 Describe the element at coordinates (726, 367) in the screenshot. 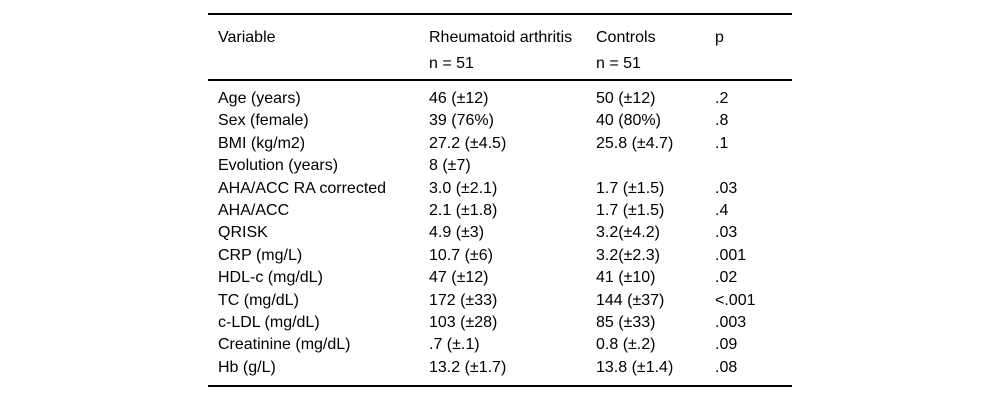

I see `cell-p: .08` at that location.